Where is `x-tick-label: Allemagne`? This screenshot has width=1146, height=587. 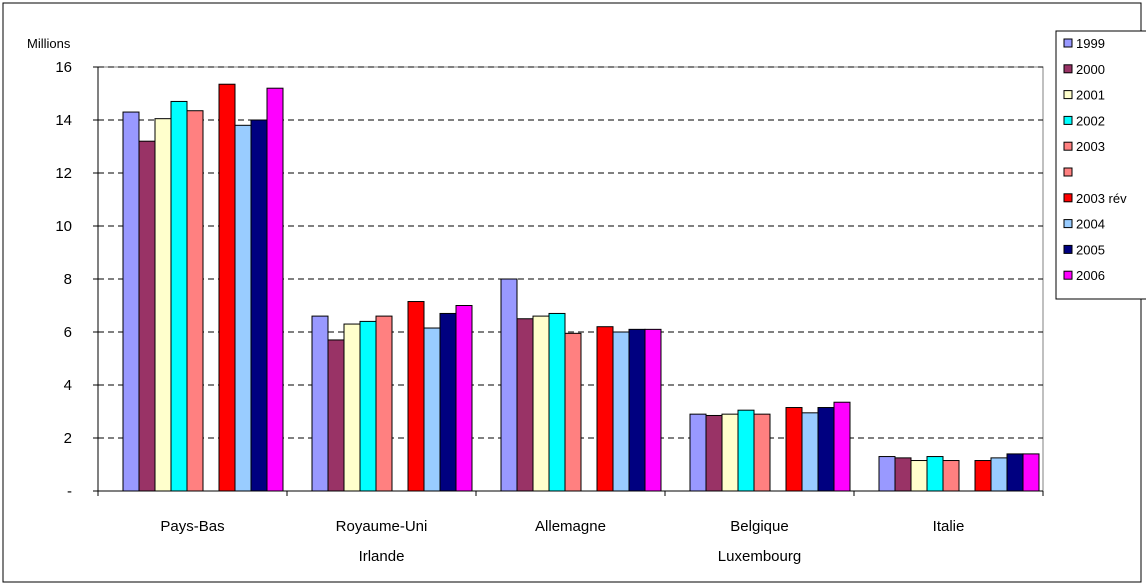
x-tick-label: Allemagne is located at coordinates (570, 526).